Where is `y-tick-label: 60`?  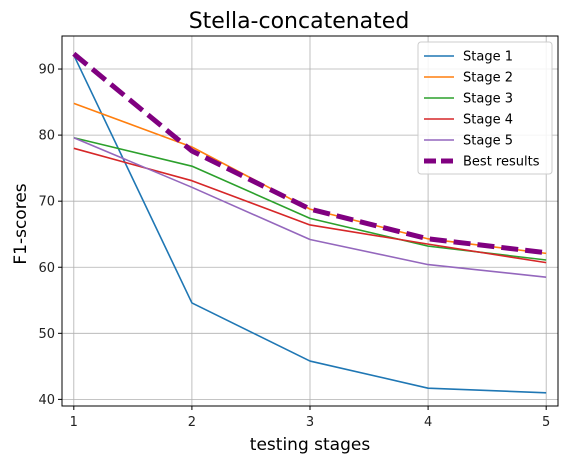
y-tick-label: 60 is located at coordinates (46, 268).